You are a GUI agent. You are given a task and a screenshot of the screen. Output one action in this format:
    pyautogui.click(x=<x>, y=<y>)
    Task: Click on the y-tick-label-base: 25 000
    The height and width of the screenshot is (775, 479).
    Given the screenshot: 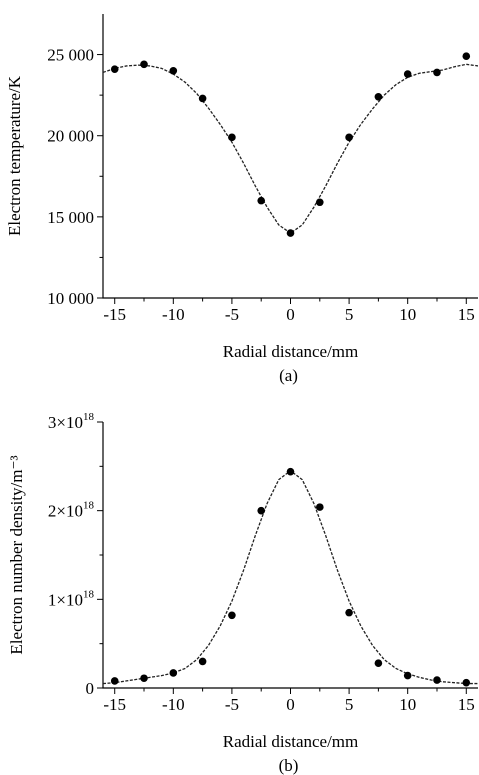 What is the action you would take?
    pyautogui.click(x=70, y=55)
    